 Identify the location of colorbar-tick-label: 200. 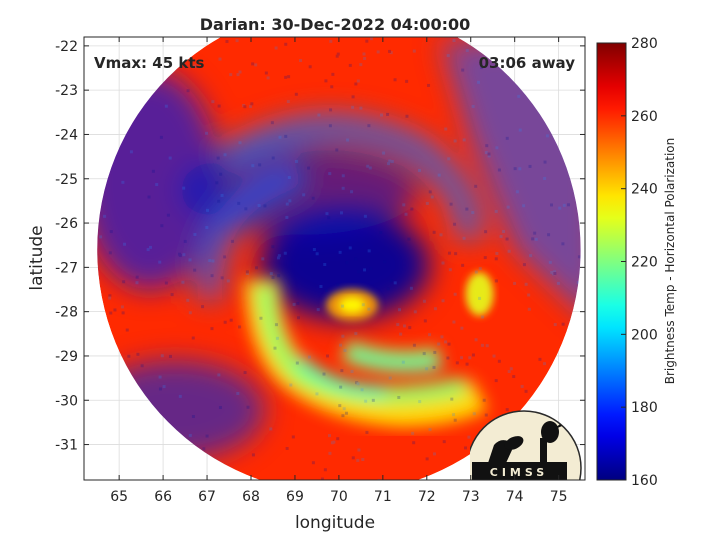
(644, 335).